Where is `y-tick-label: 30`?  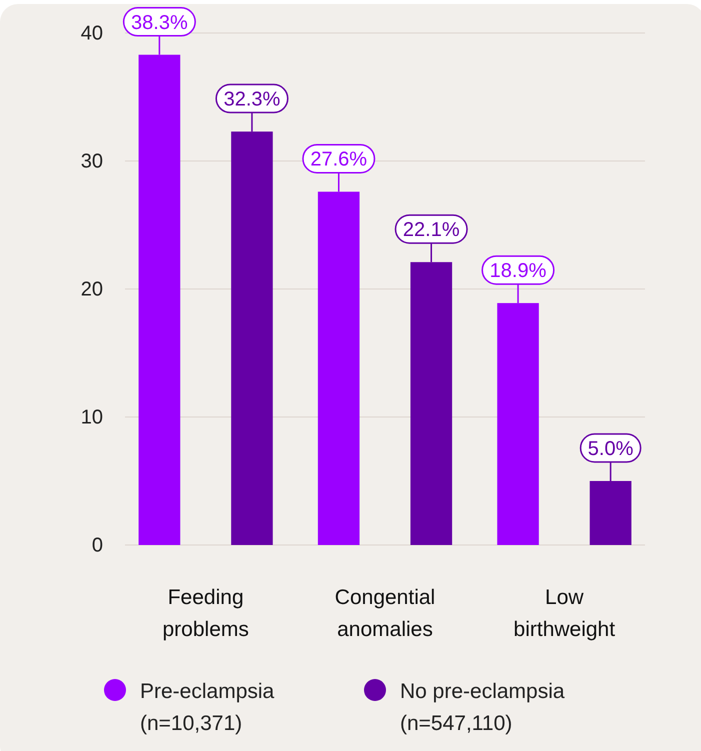 y-tick-label: 30 is located at coordinates (91, 161).